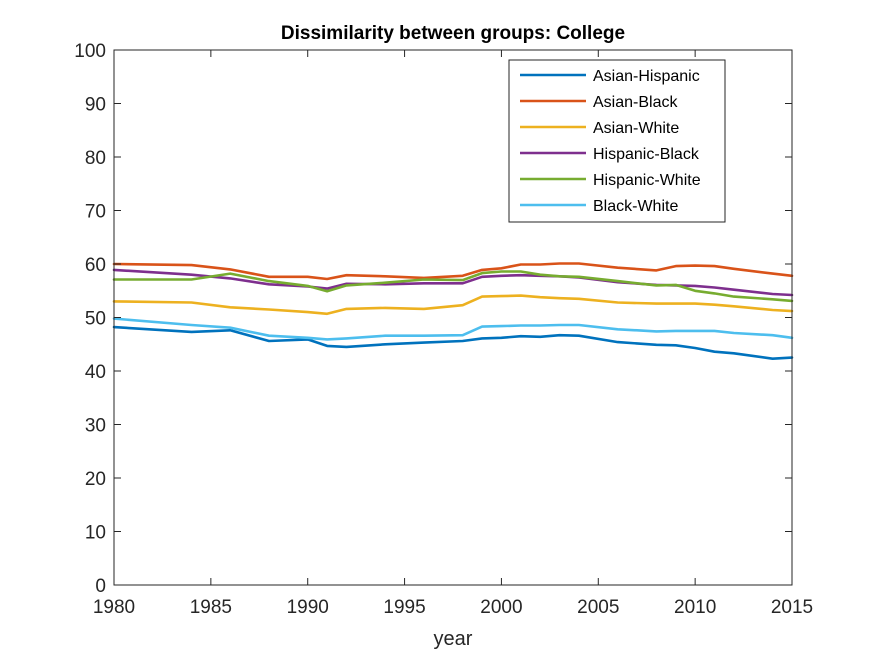 The width and height of the screenshot is (875, 661). What do you see at coordinates (598, 607) in the screenshot?
I see `x-tick-label: 2005` at bounding box center [598, 607].